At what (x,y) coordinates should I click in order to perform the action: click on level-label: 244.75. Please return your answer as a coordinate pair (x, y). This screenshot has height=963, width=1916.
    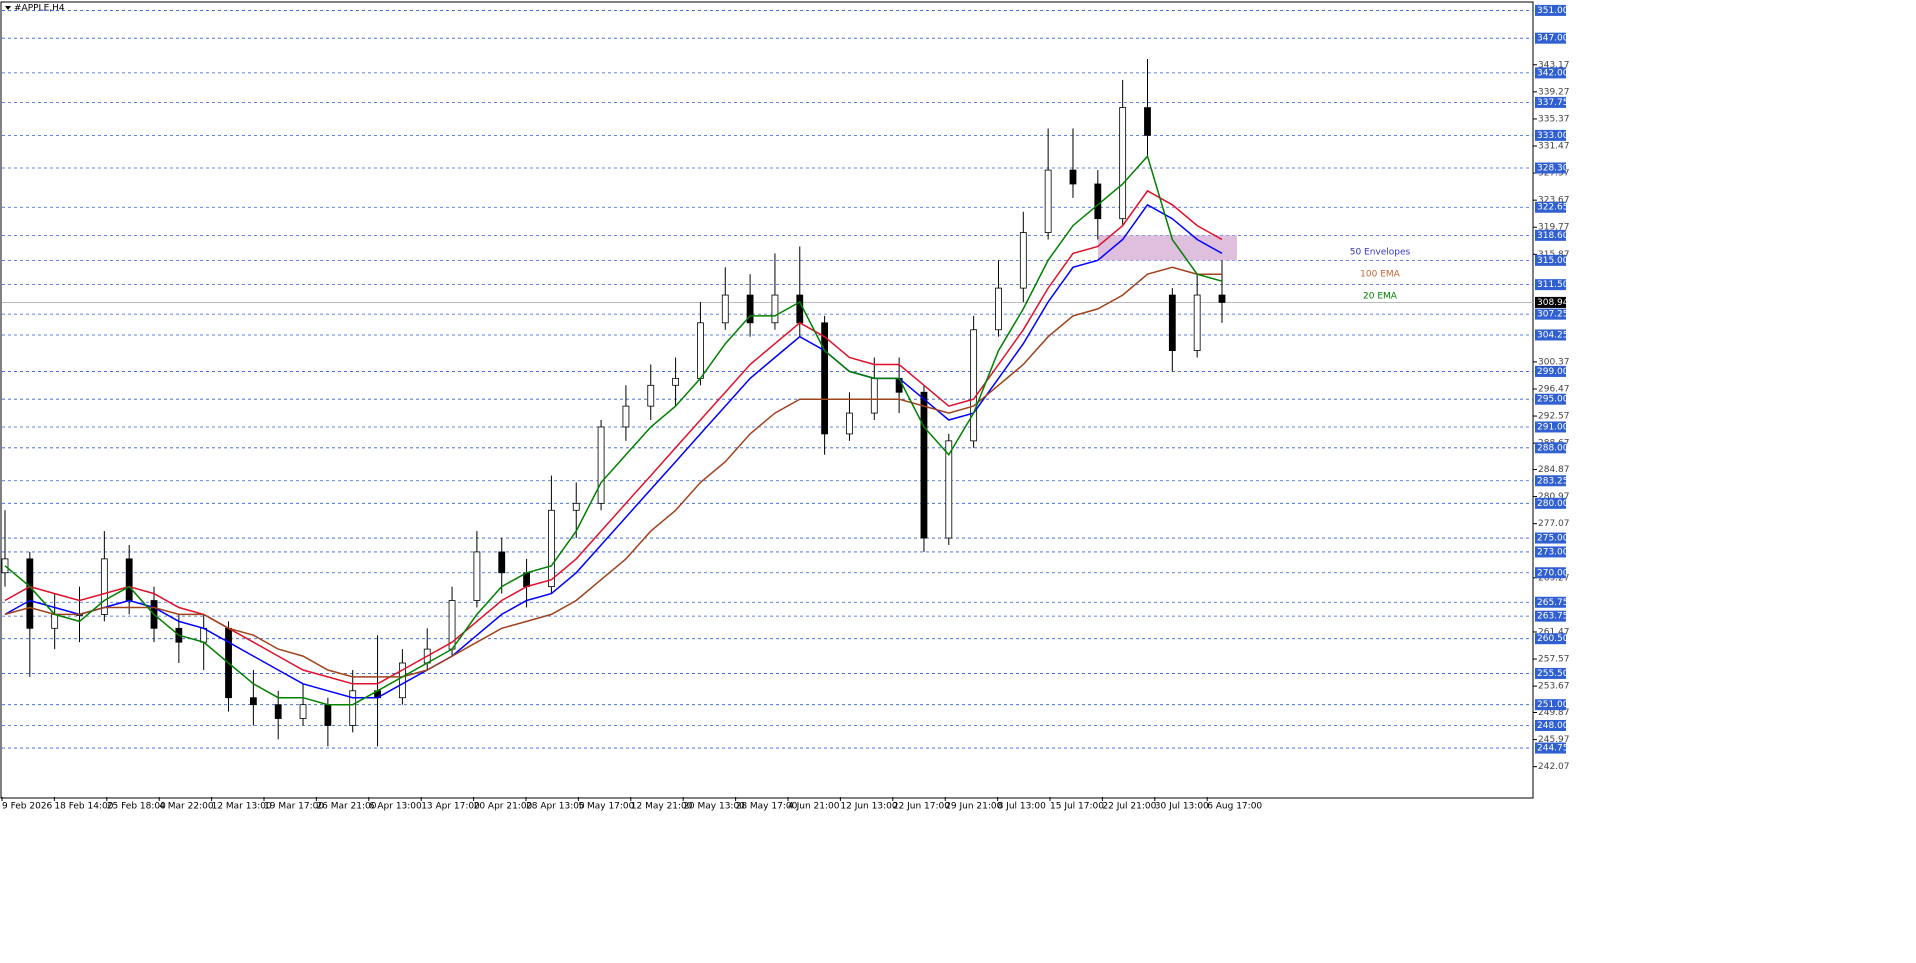
    Looking at the image, I should click on (1553, 749).